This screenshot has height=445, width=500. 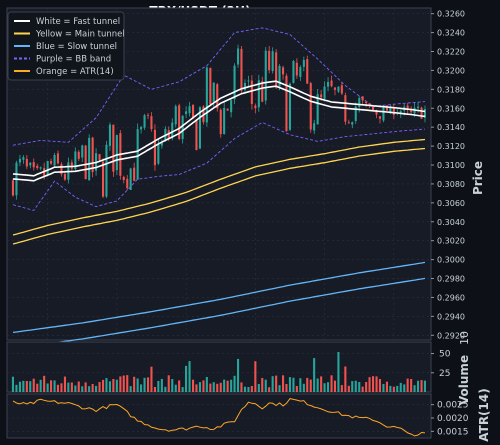 What do you see at coordinates (228, 367) in the screenshot?
I see `volume-panel: 25 50` at bounding box center [228, 367].